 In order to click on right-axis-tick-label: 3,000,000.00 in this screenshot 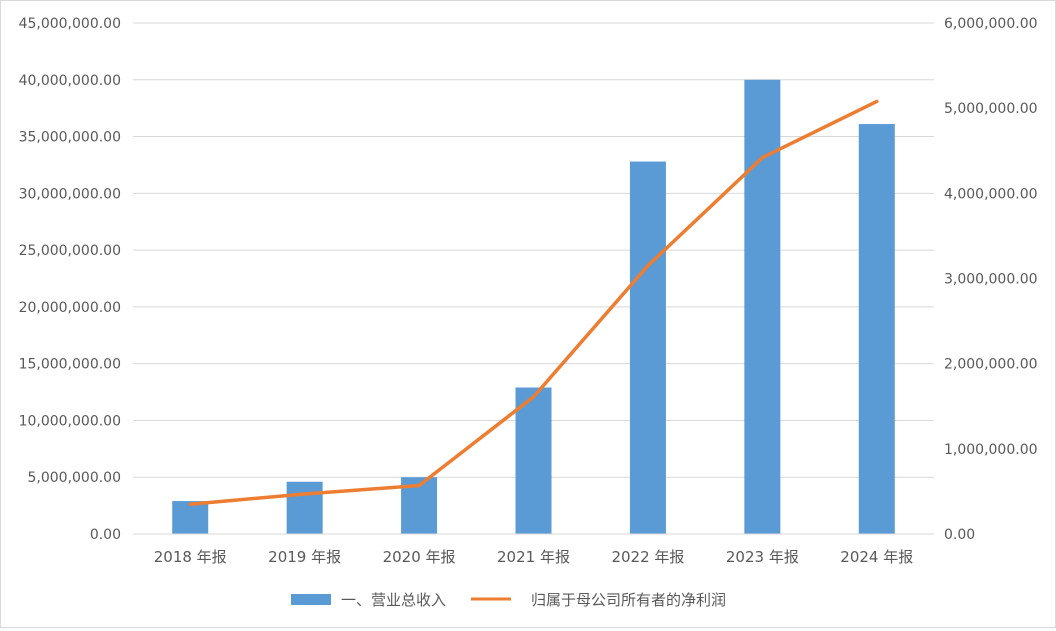, I will do `click(991, 280)`.